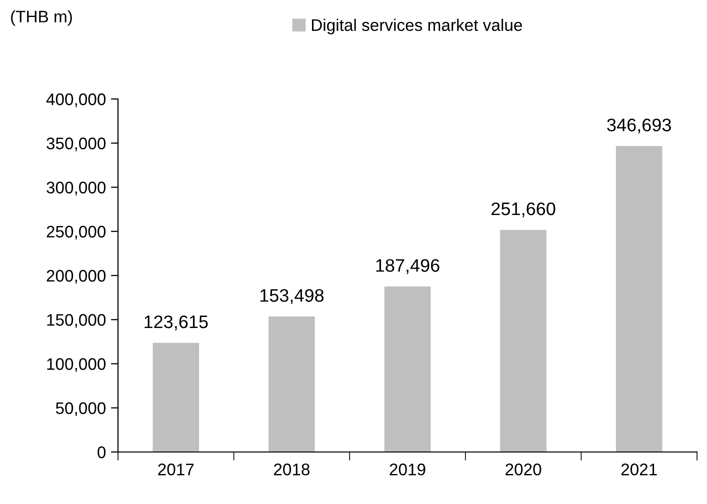 The image size is (707, 504). I want to click on text: 187,496, so click(408, 266).